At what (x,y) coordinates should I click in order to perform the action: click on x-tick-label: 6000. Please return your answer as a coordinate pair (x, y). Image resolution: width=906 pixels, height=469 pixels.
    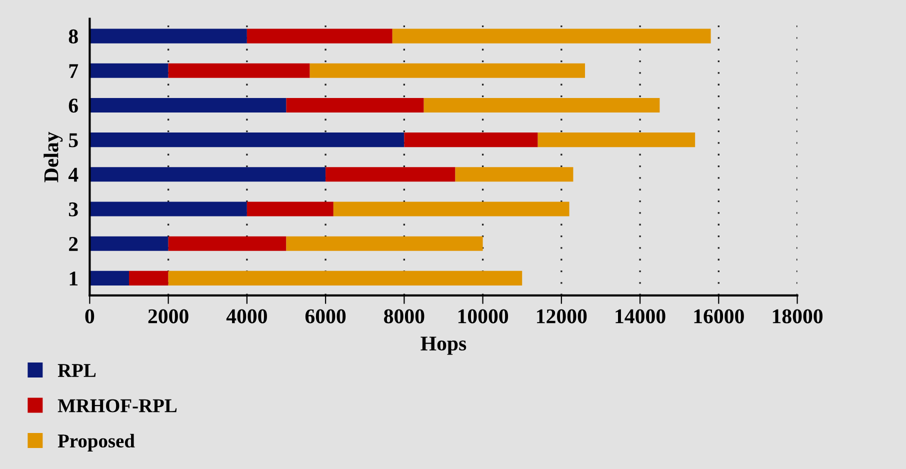
    Looking at the image, I should click on (325, 316).